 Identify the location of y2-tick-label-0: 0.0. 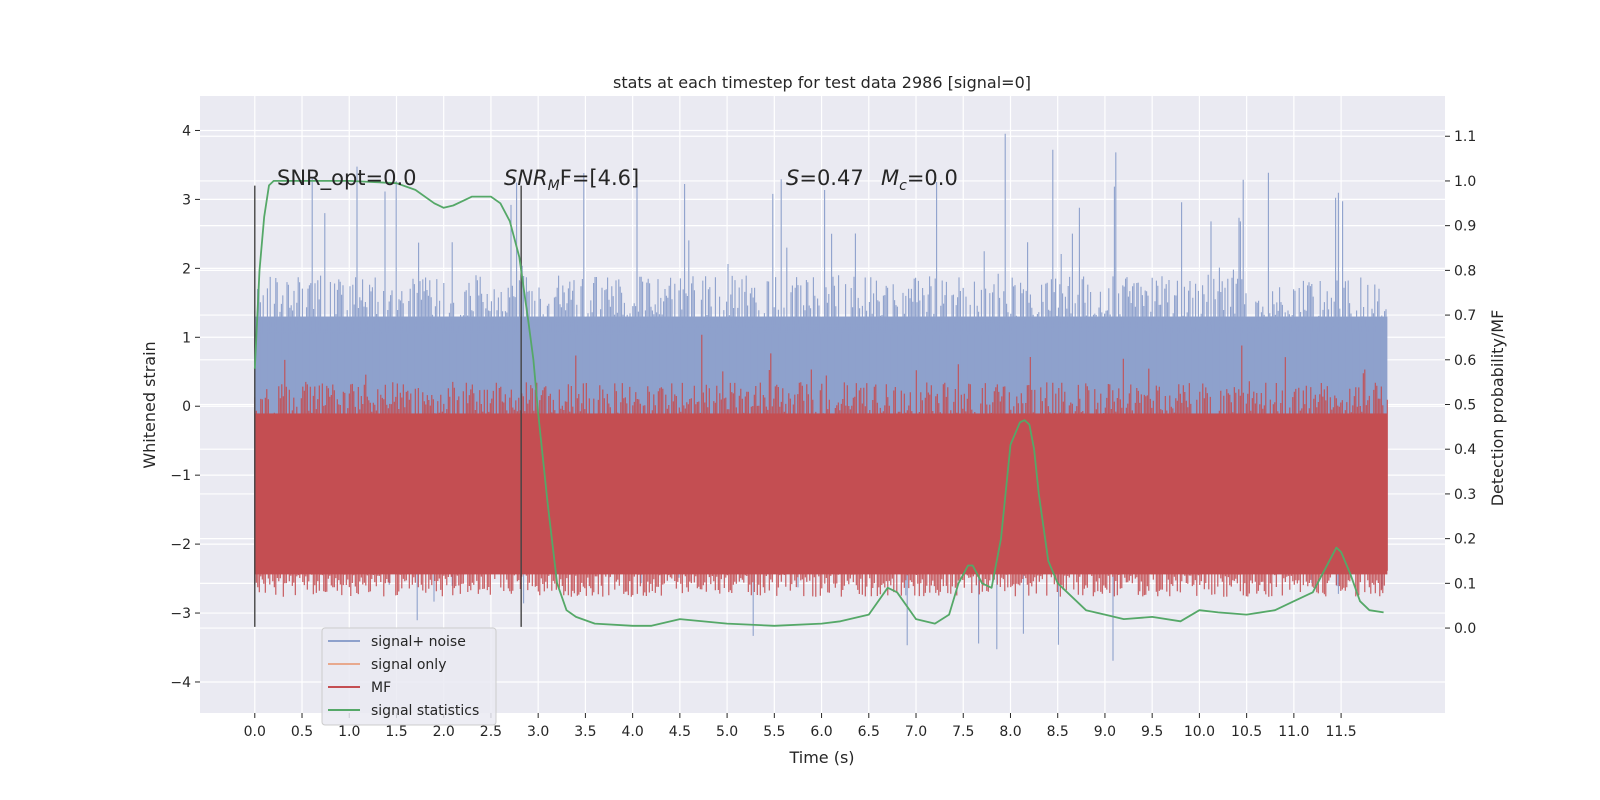
(1465, 629).